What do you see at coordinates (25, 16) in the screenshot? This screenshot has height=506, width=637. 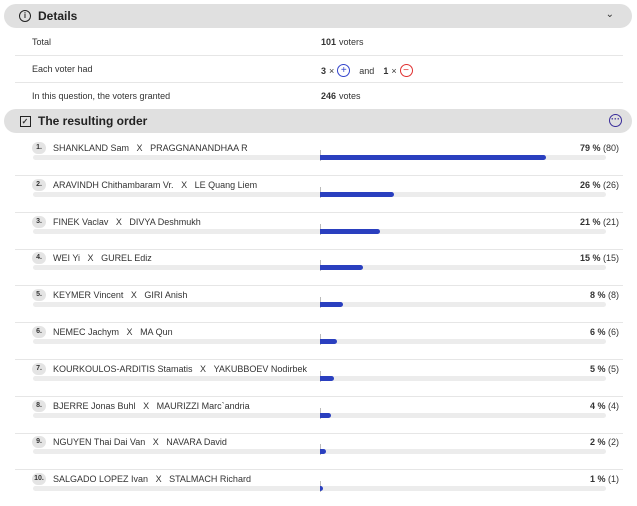 I see `info-icon: i` at bounding box center [25, 16].